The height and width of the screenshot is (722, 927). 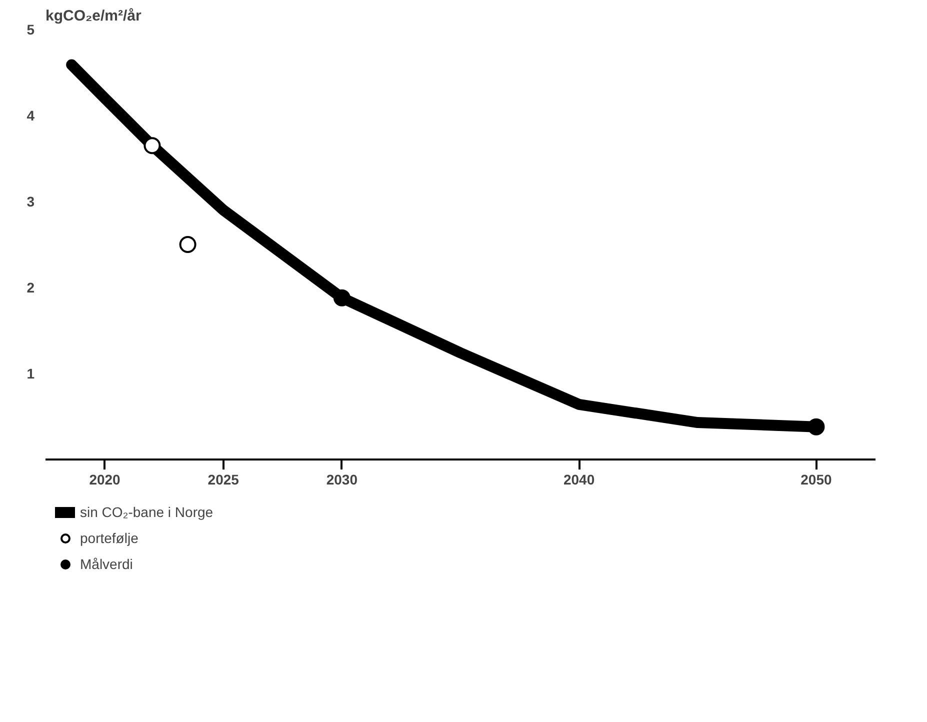 I want to click on y-tick-label: 2, so click(x=30, y=288).